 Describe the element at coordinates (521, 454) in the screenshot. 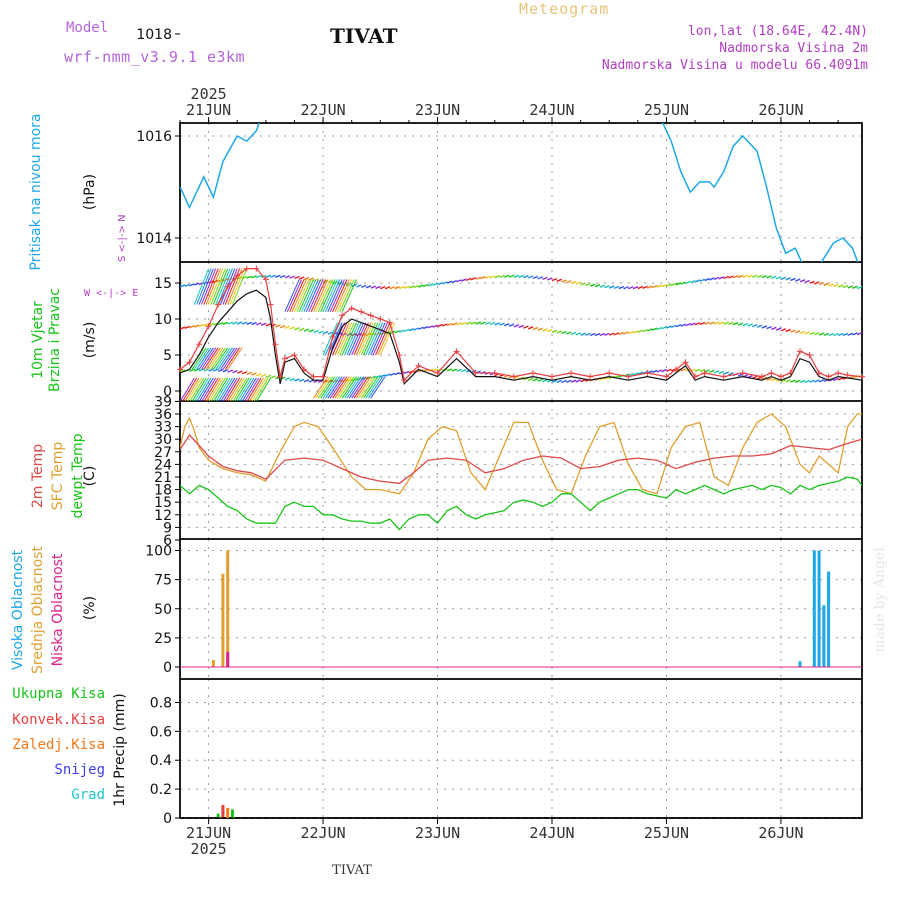

I see `sfc-temp-line` at that location.